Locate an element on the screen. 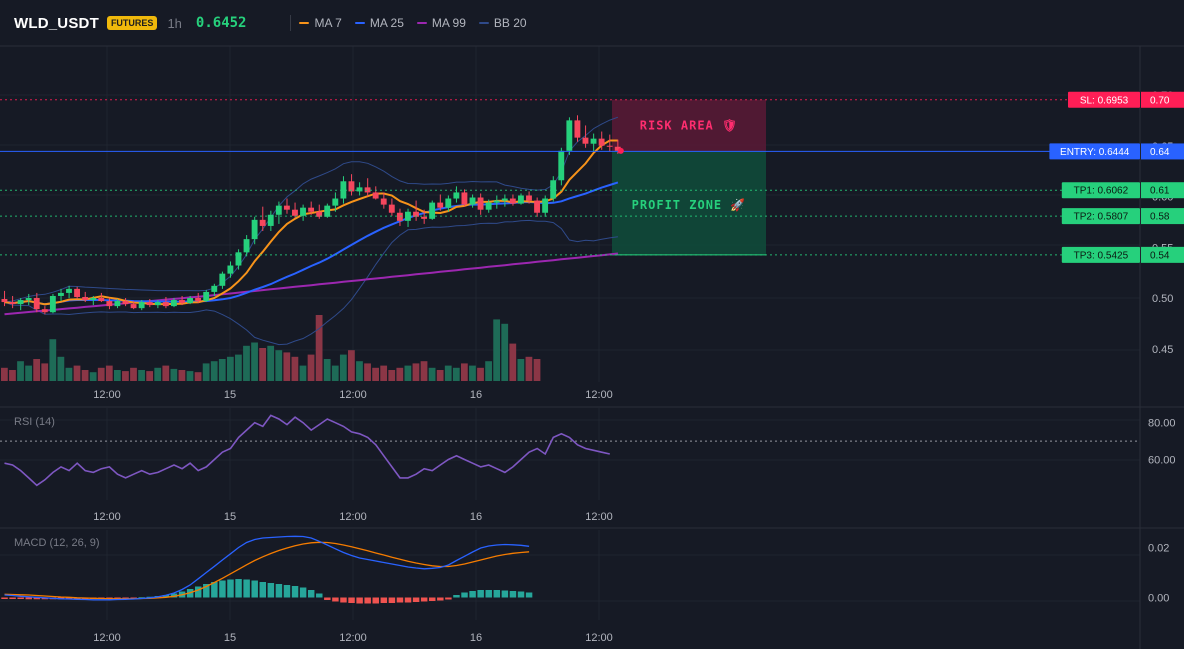 The width and height of the screenshot is (1184, 649). ma7-line is located at coordinates (311, 222).